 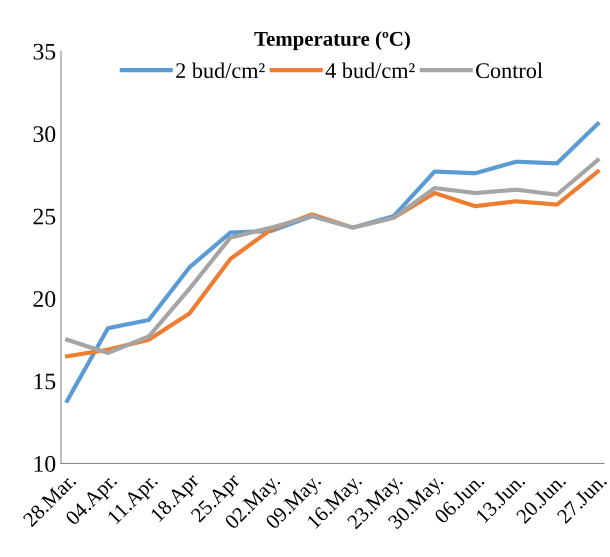 What do you see at coordinates (332, 40) in the screenshot?
I see `chart-title: Temperature (ºC)` at bounding box center [332, 40].